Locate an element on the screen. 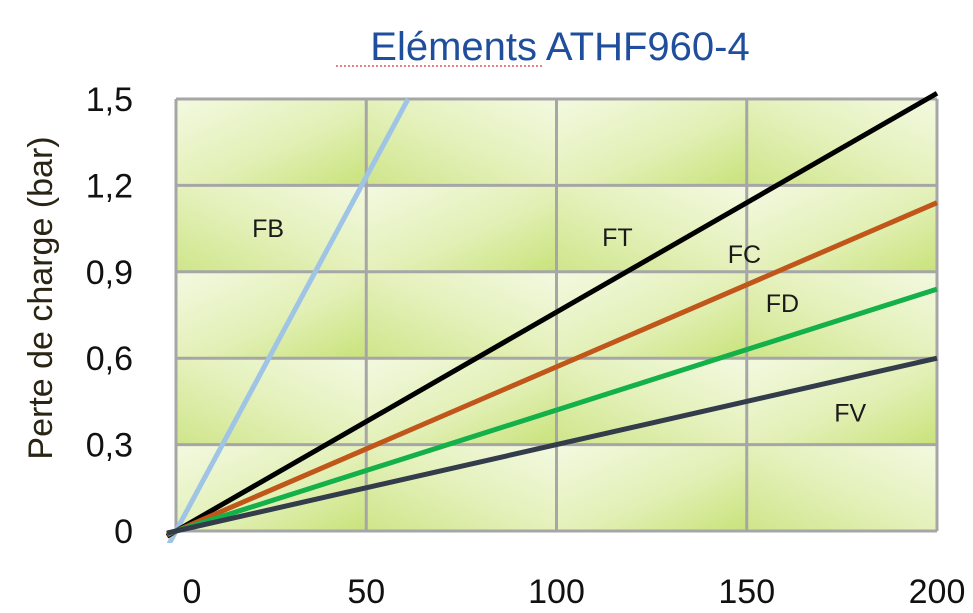 Image resolution: width=973 pixels, height=613 pixels. y-axis-label: Perte de charge (bar) is located at coordinates (41, 297).